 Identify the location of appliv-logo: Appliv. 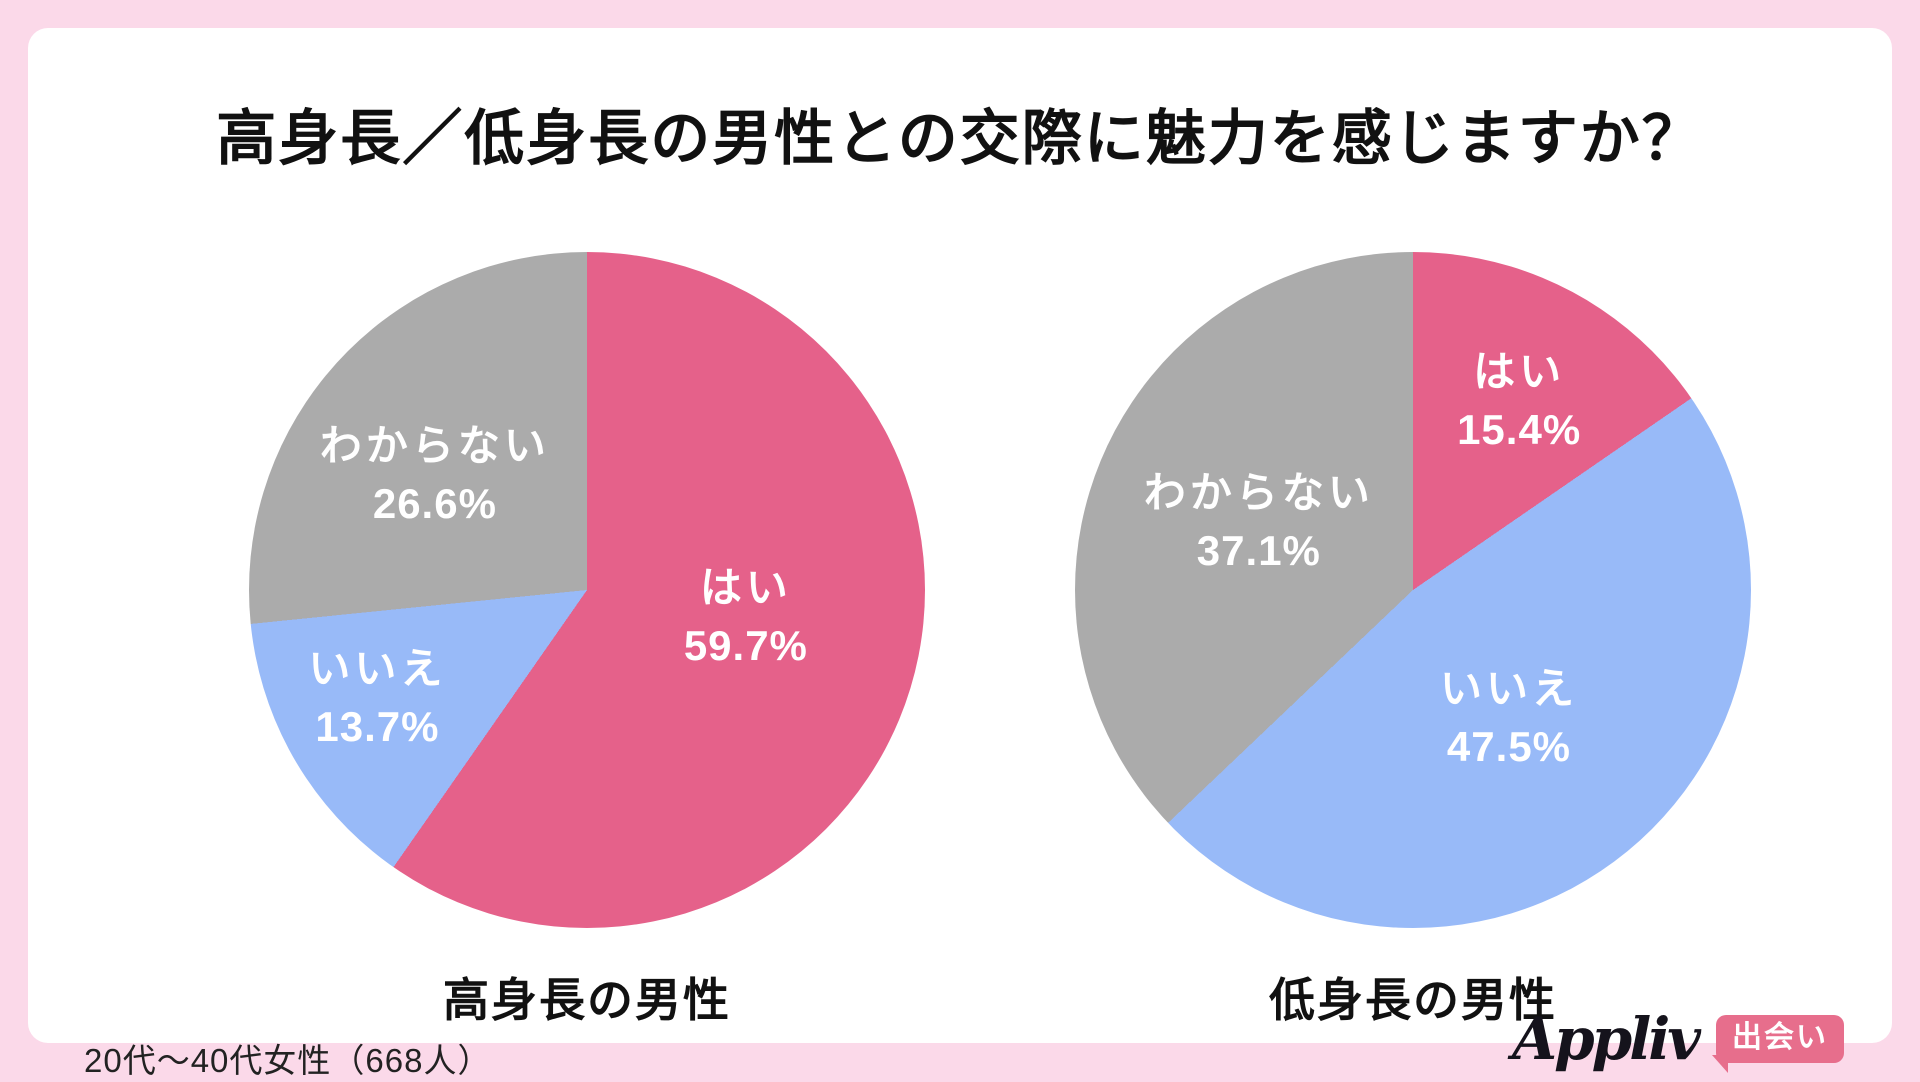
(1606, 1039).